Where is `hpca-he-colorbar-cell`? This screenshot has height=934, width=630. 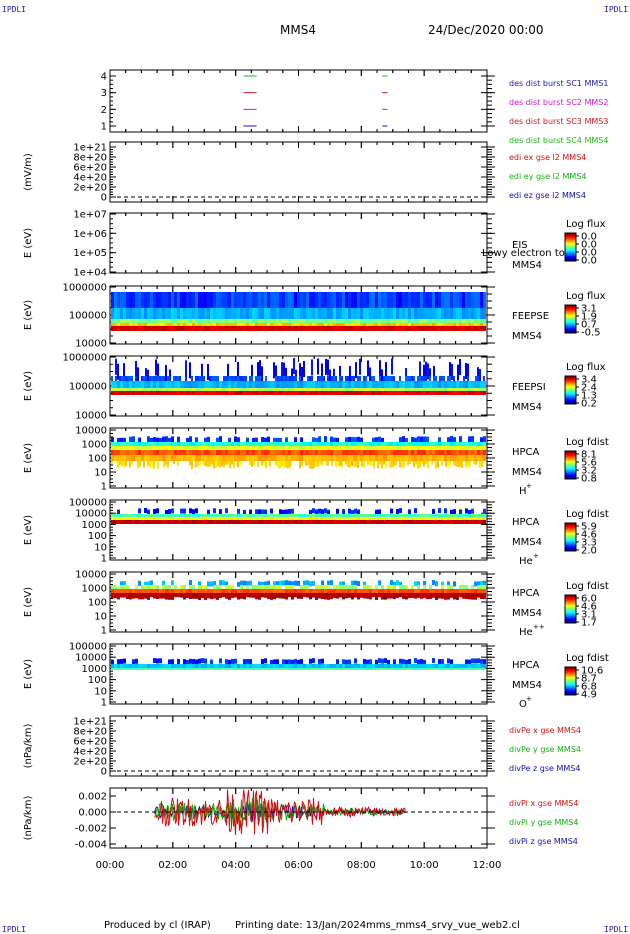
hpca-he-colorbar-cell is located at coordinates (570, 524).